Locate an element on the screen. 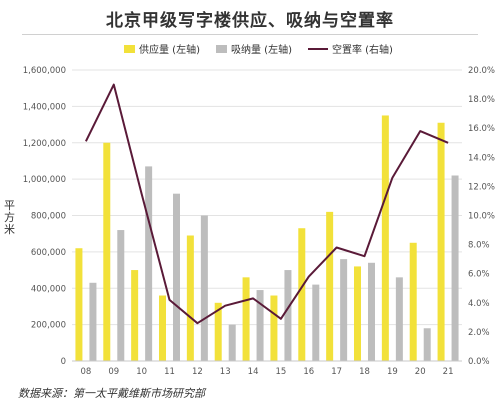 The width and height of the screenshot is (500, 406). y2-tick-label: 6.0% is located at coordinates (479, 275).